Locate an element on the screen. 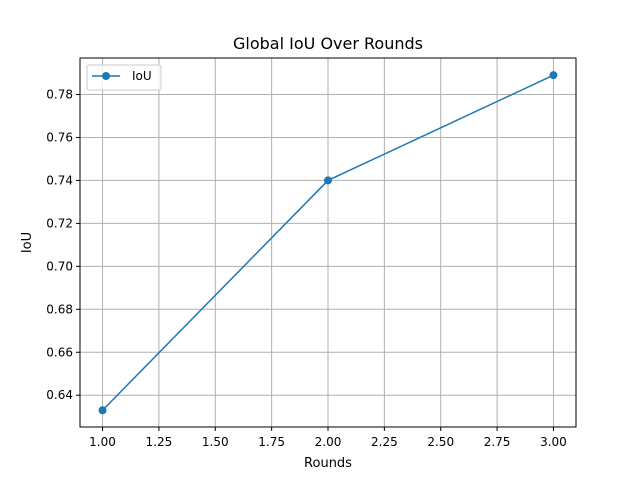 This screenshot has height=480, width=640. legend-marker-swatch is located at coordinates (106, 76).